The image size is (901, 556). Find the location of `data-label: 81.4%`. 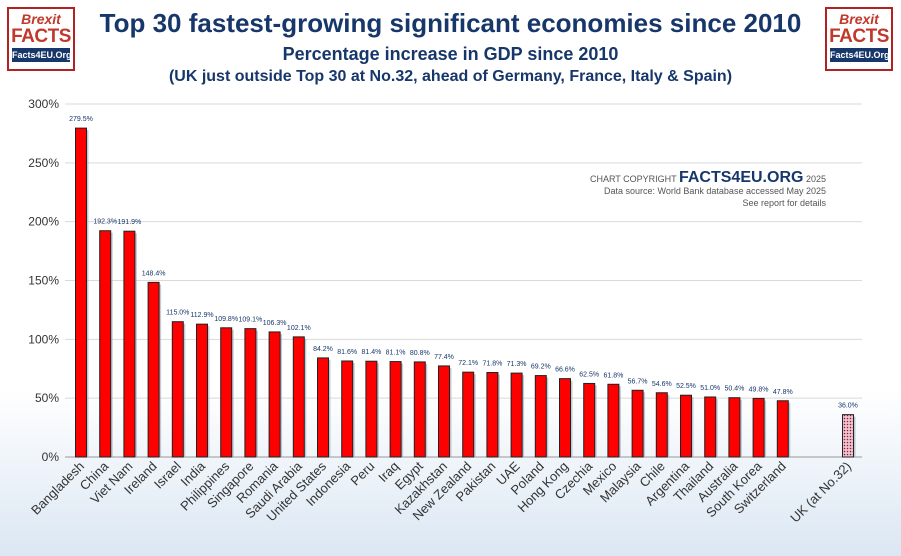

data-label: 81.4% is located at coordinates (371, 352).